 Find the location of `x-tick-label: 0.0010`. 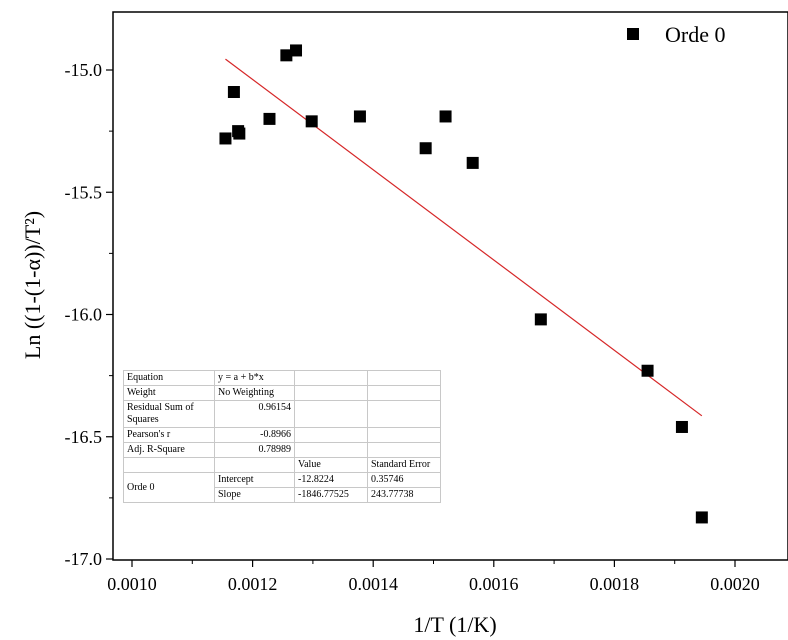

x-tick-label: 0.0010 is located at coordinates (132, 584).